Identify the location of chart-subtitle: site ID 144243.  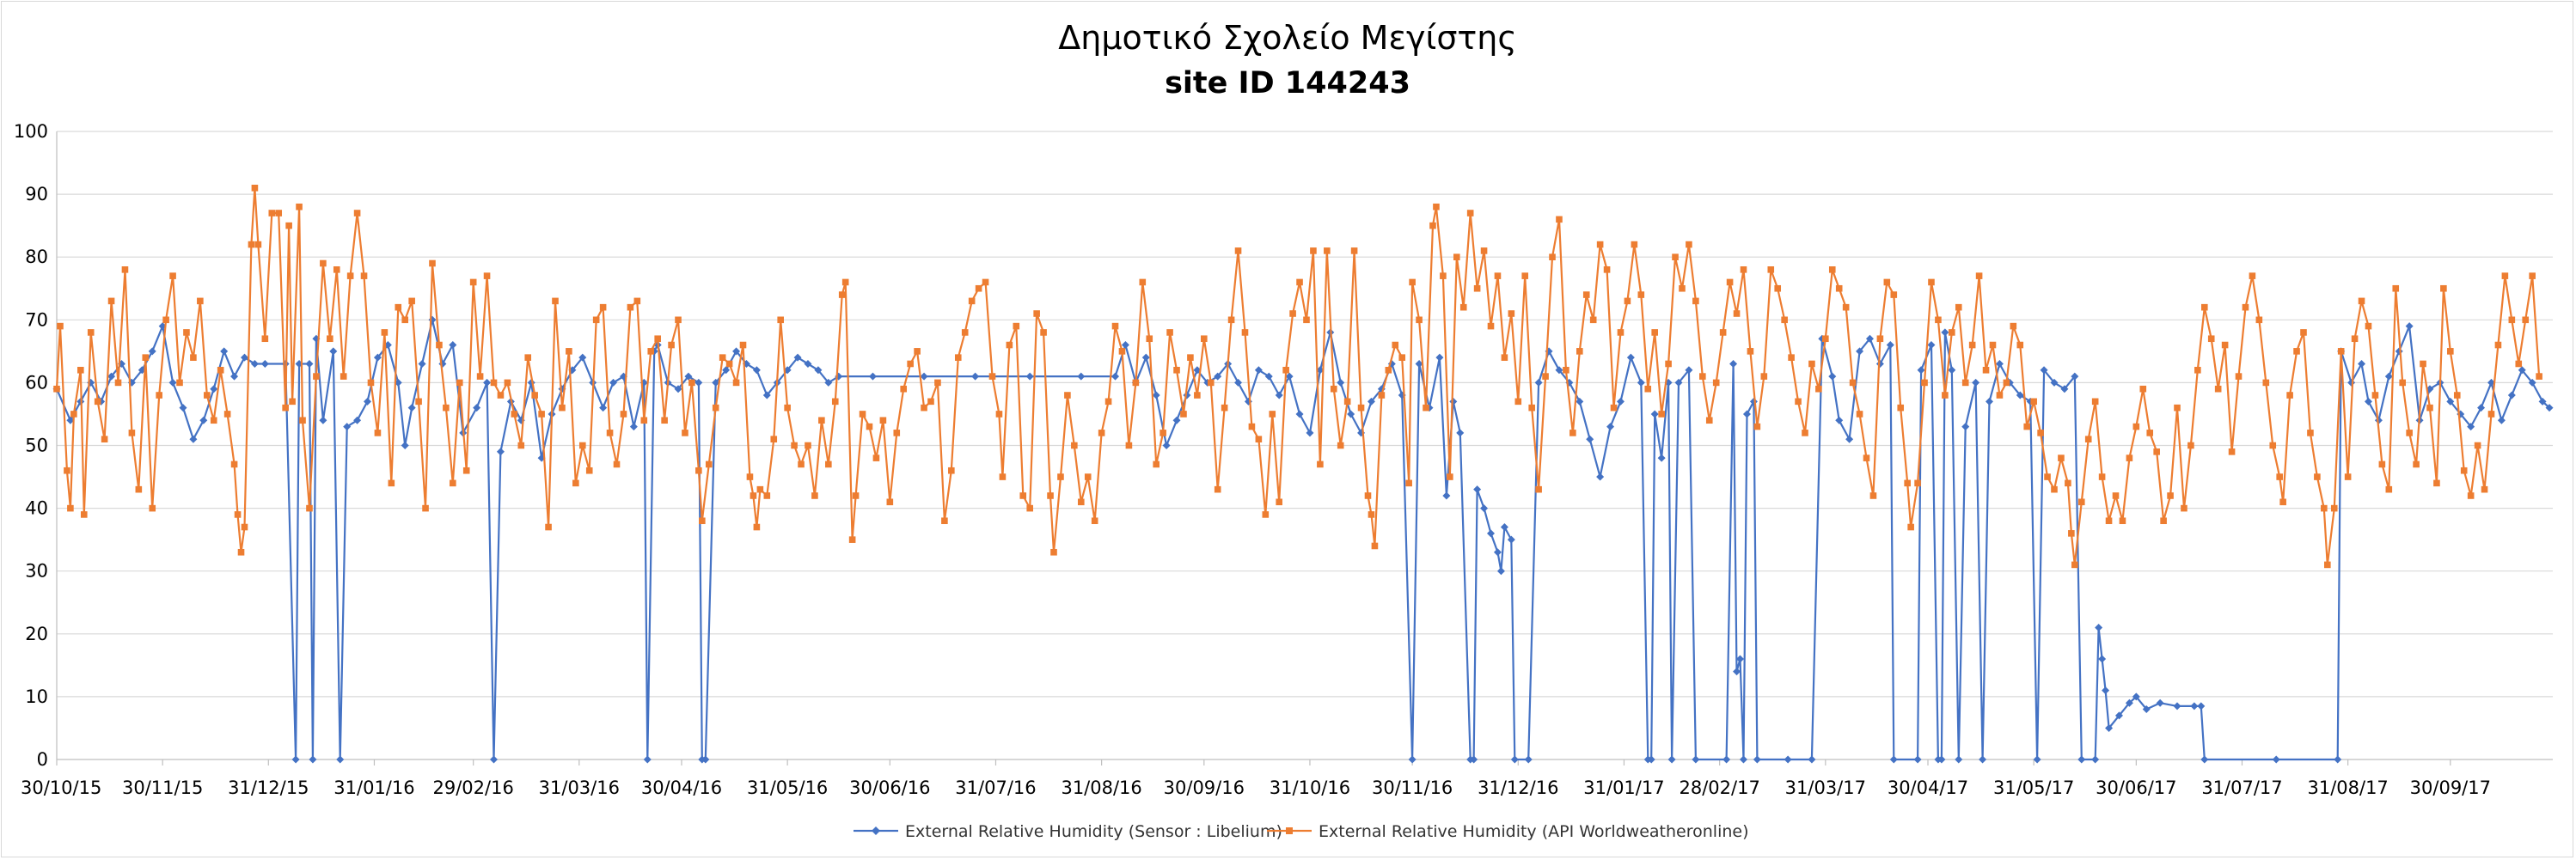
(1287, 83).